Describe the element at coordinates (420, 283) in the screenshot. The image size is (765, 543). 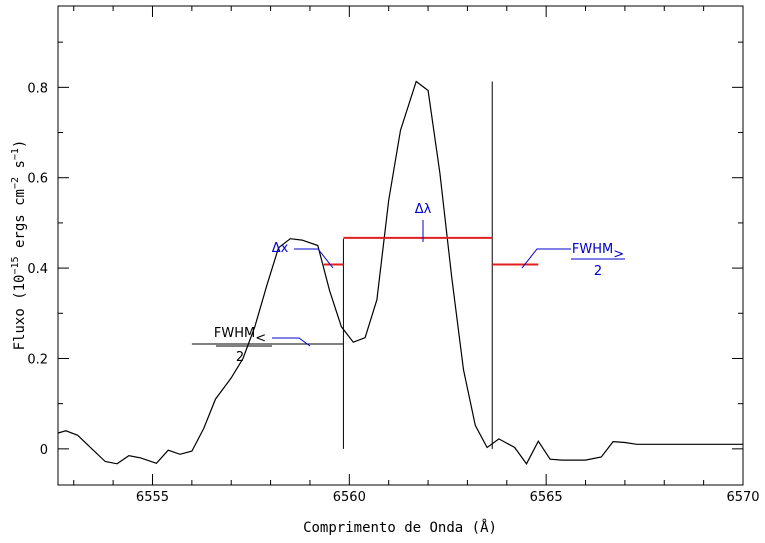
I see `annotations` at that location.